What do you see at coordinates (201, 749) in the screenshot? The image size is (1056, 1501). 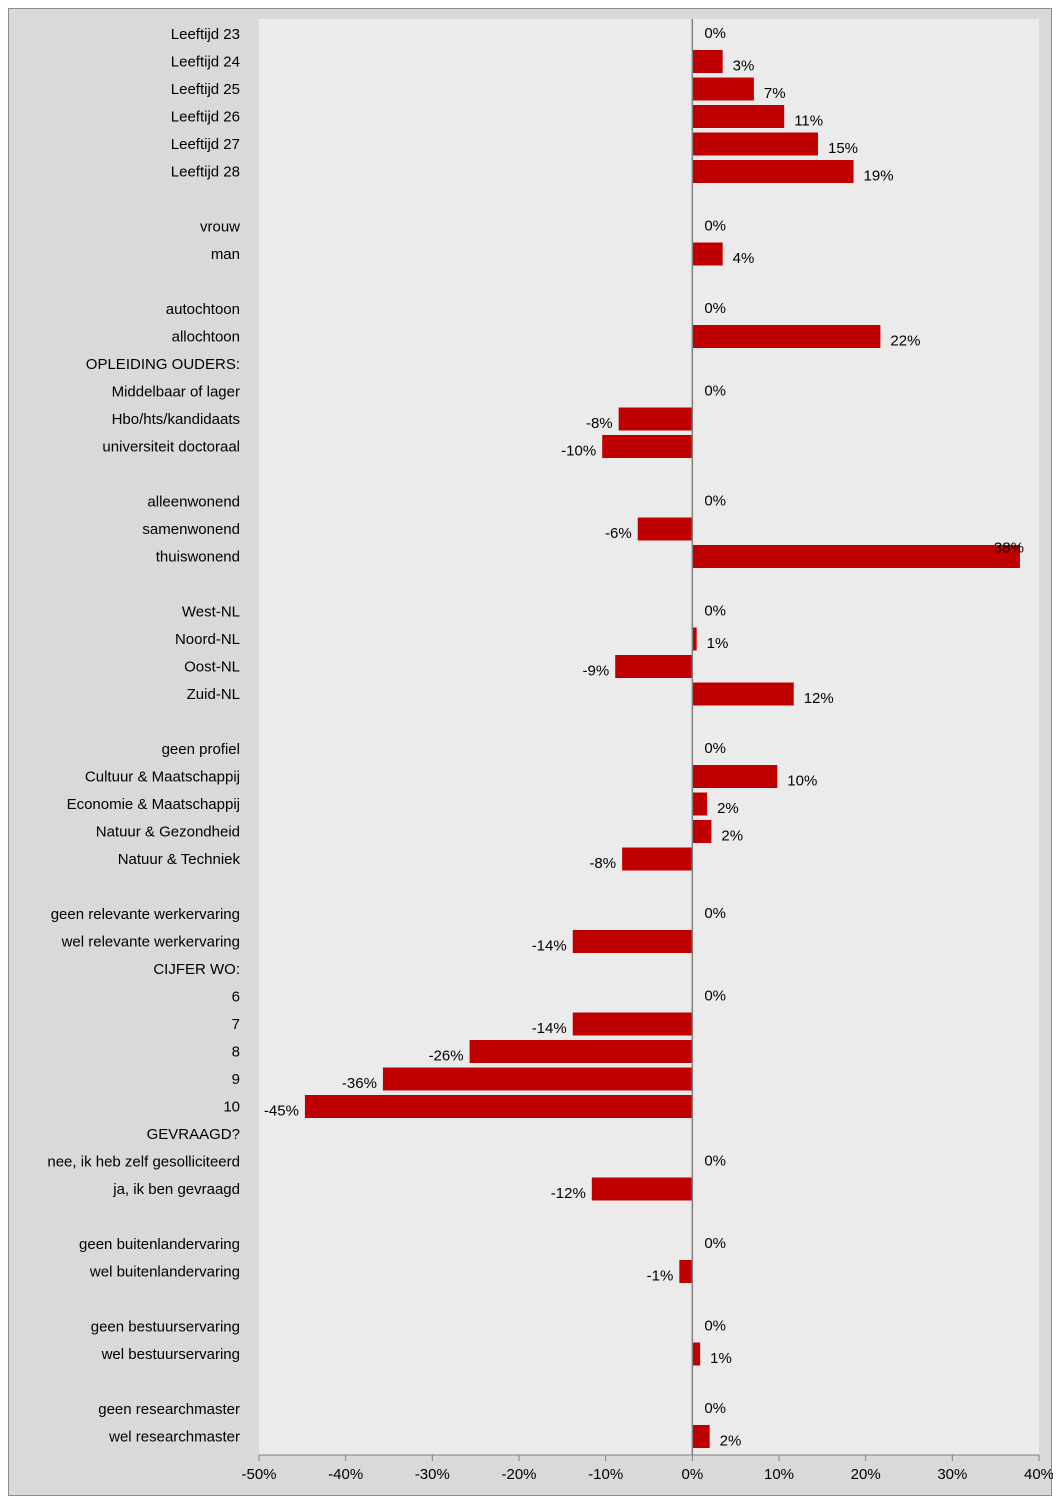 I see `category-label: geen profiel` at bounding box center [201, 749].